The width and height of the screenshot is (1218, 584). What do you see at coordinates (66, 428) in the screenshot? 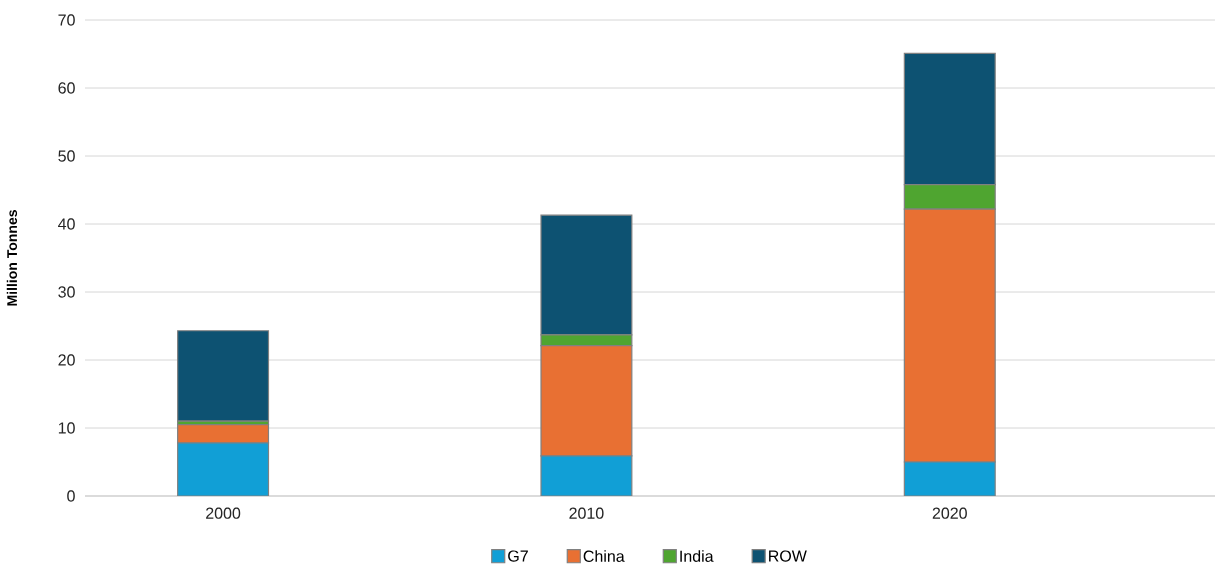
I see `y-tick-label: 10` at bounding box center [66, 428].